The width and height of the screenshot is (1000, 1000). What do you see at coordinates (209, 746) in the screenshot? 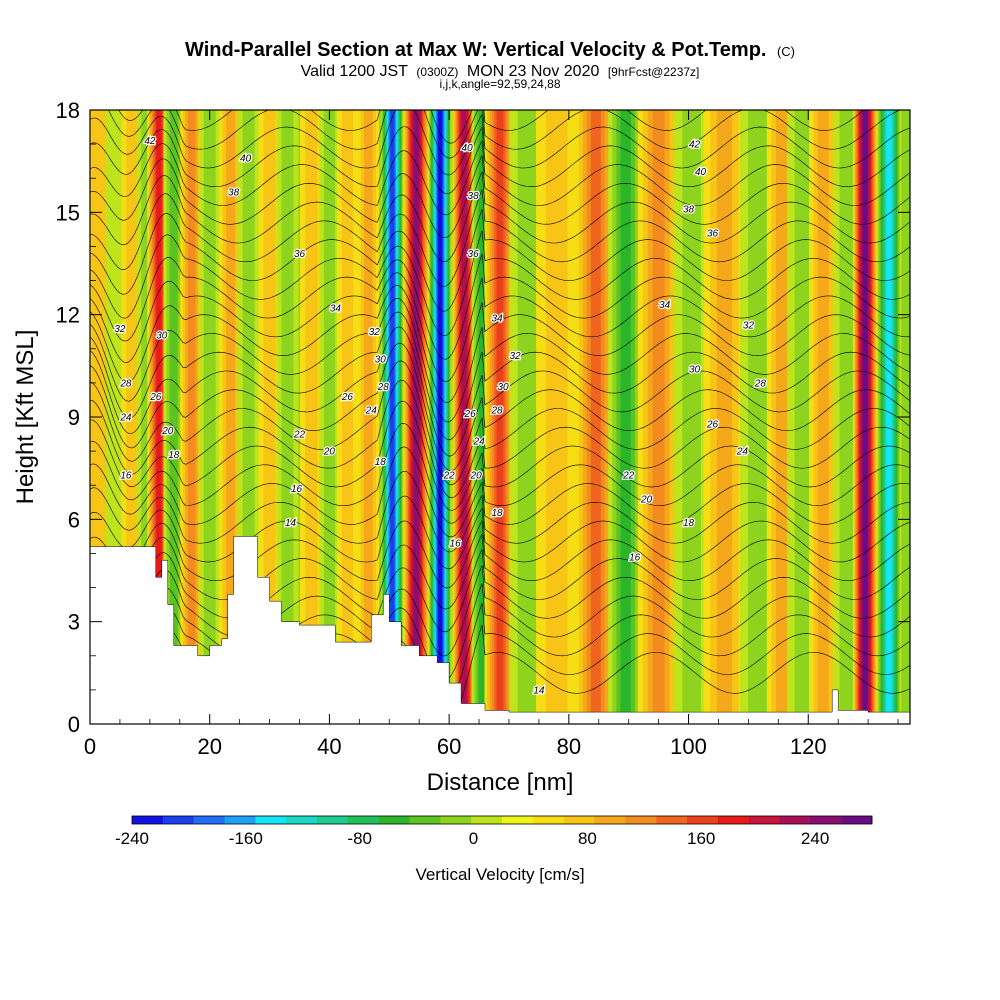
I see `x-tick-label: 20` at bounding box center [209, 746].